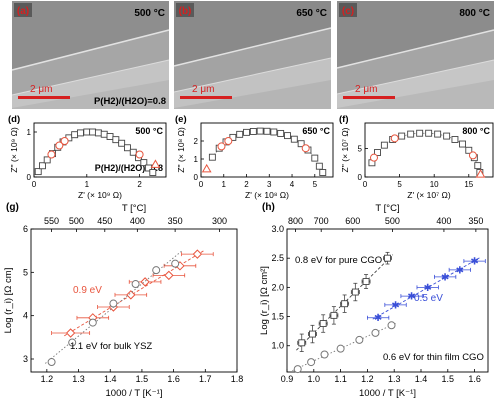  Describe the element at coordinates (366, 89) in the screenshot. I see `scale-bar-label-c: 2 μm` at that location.